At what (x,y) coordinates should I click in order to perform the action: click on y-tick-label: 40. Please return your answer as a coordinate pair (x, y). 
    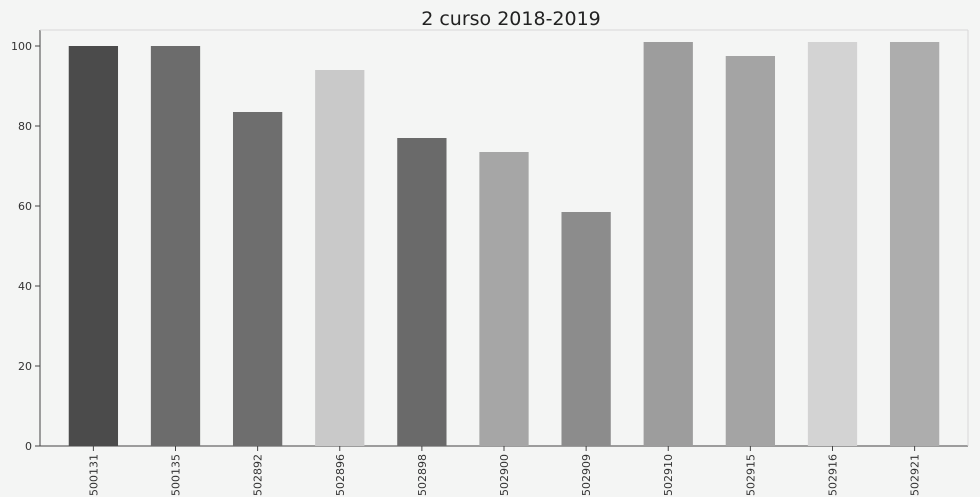
    Looking at the image, I should click on (25, 286).